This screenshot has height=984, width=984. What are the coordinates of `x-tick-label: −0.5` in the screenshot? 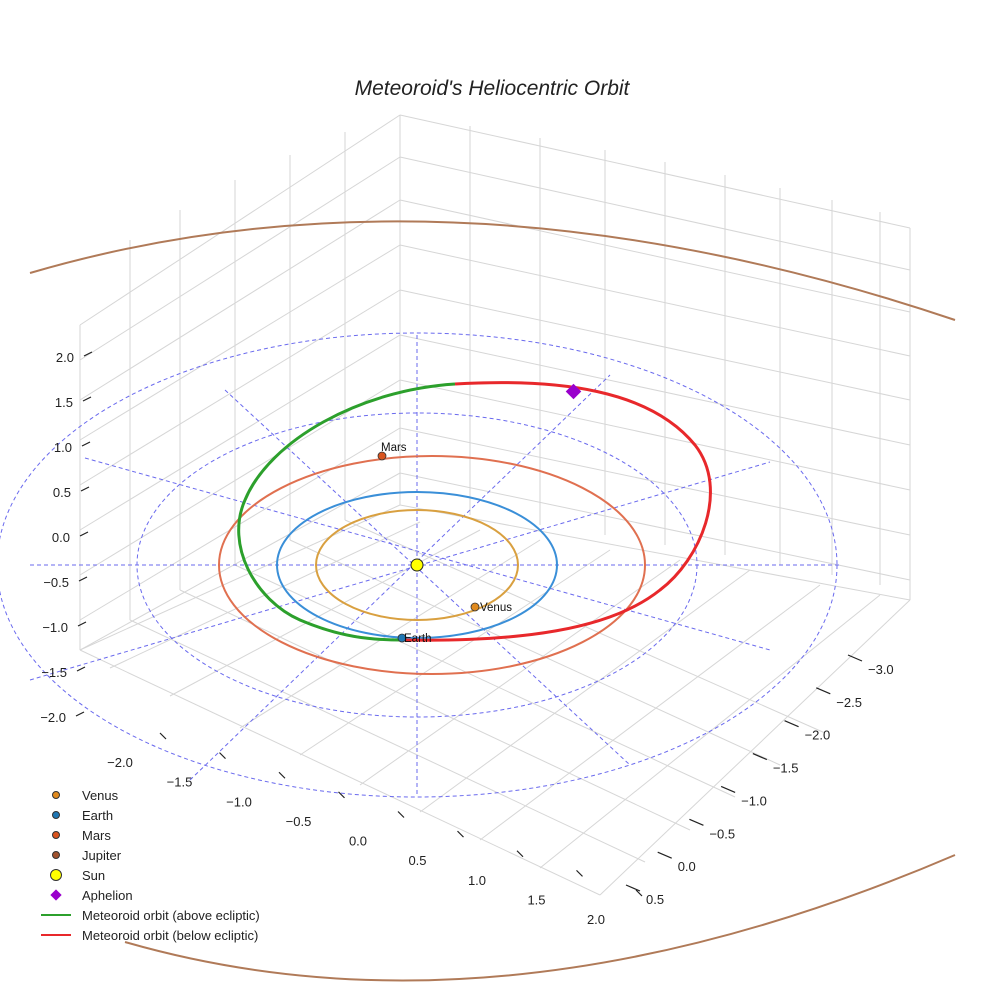 It's located at (299, 821).